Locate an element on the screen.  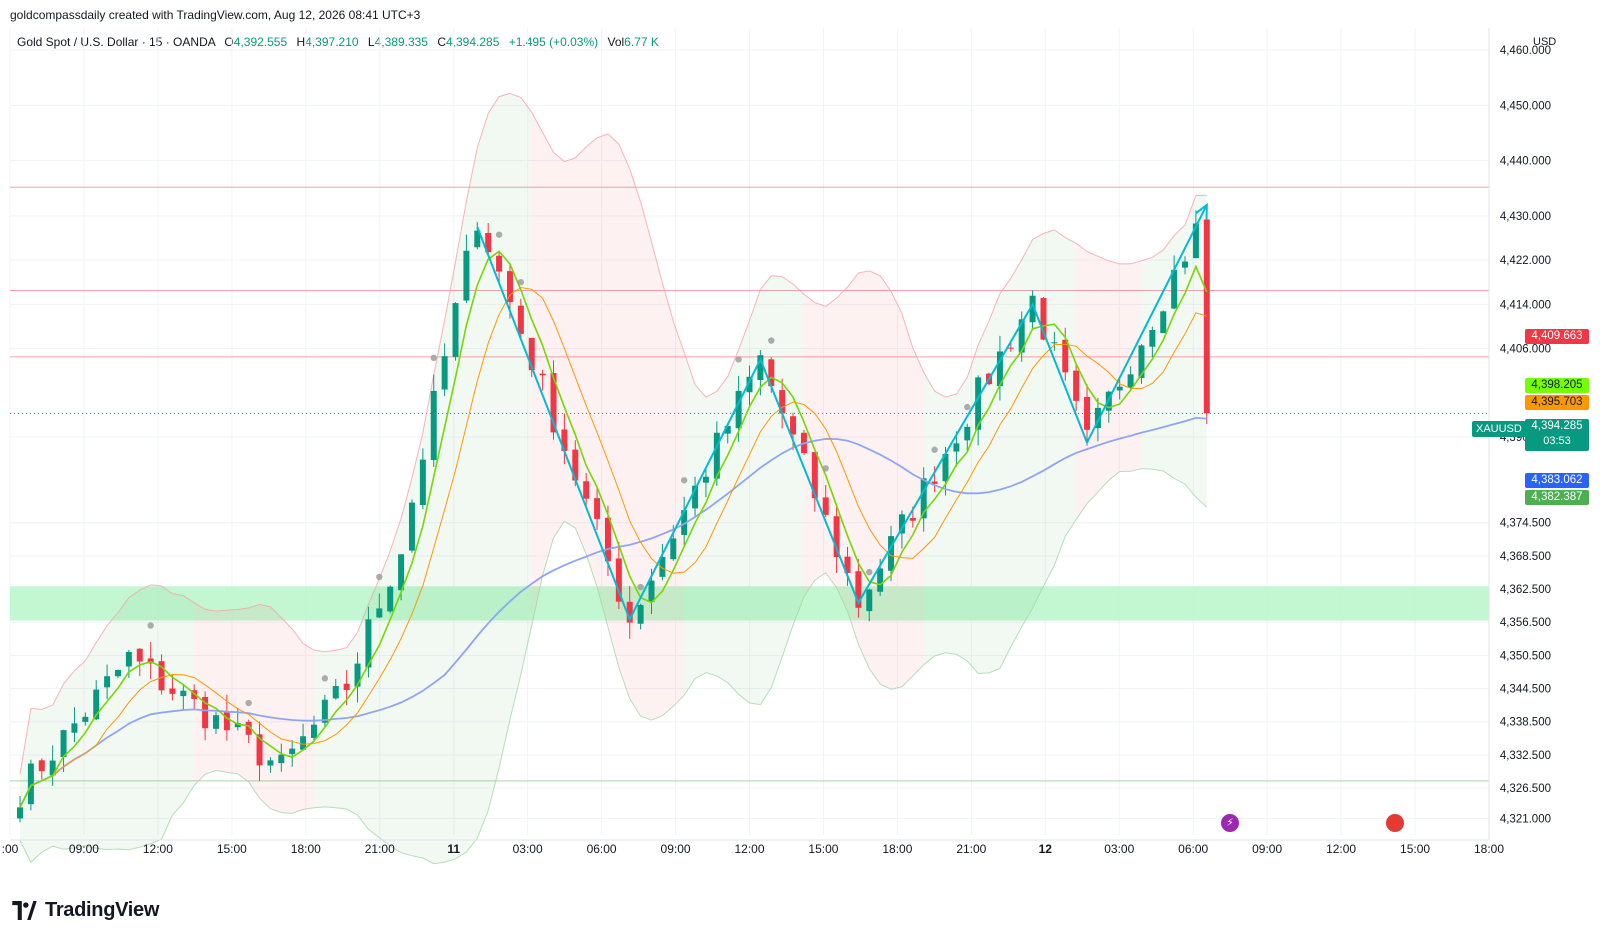
tradingview-logo-icon is located at coordinates (24, 910).